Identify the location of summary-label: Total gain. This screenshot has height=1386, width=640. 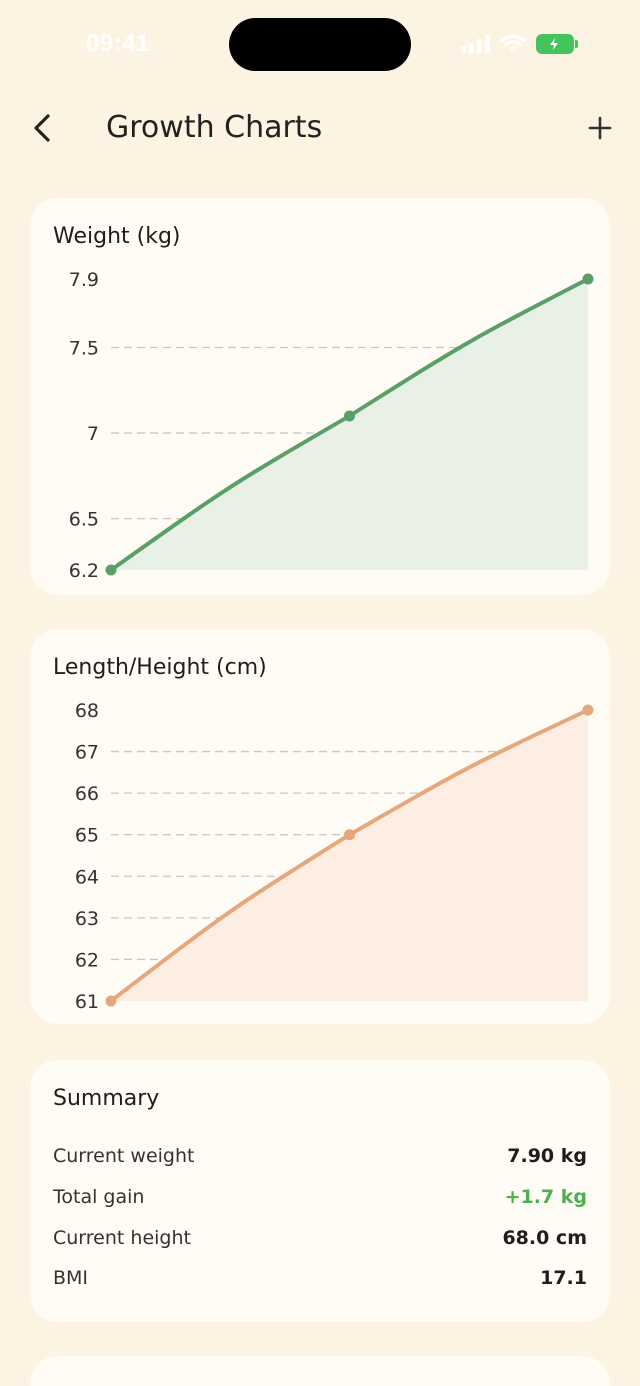
(99, 1197).